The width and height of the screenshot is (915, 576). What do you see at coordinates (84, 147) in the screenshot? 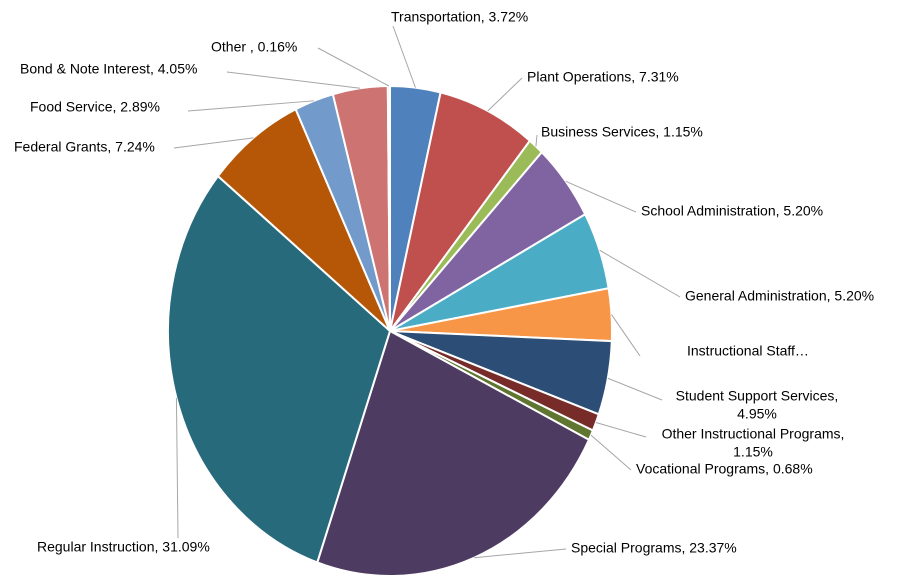
I see `data-label: Federal Grants, 7.24%` at bounding box center [84, 147].